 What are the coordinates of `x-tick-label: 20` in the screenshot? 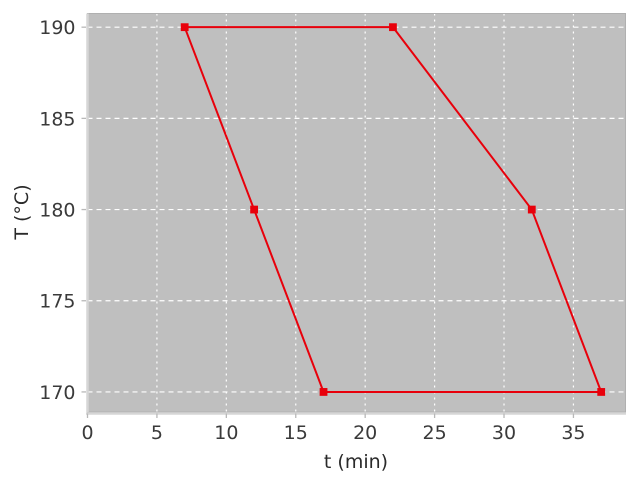 It's located at (365, 433).